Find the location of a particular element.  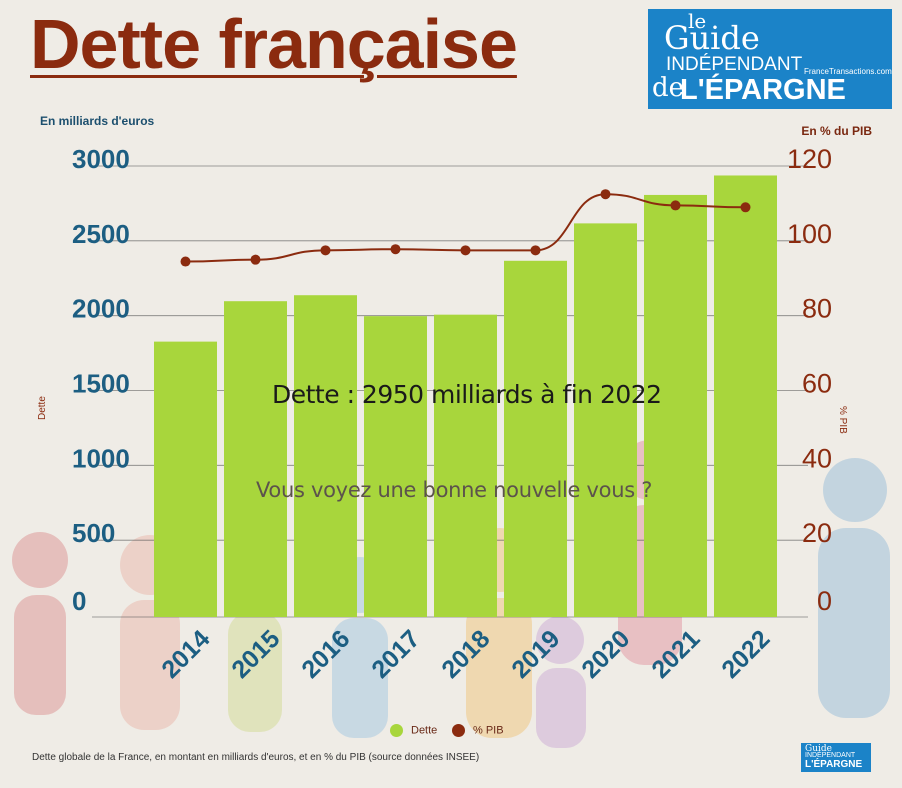

right-axis-unit: En % du PIB is located at coordinates (836, 131).